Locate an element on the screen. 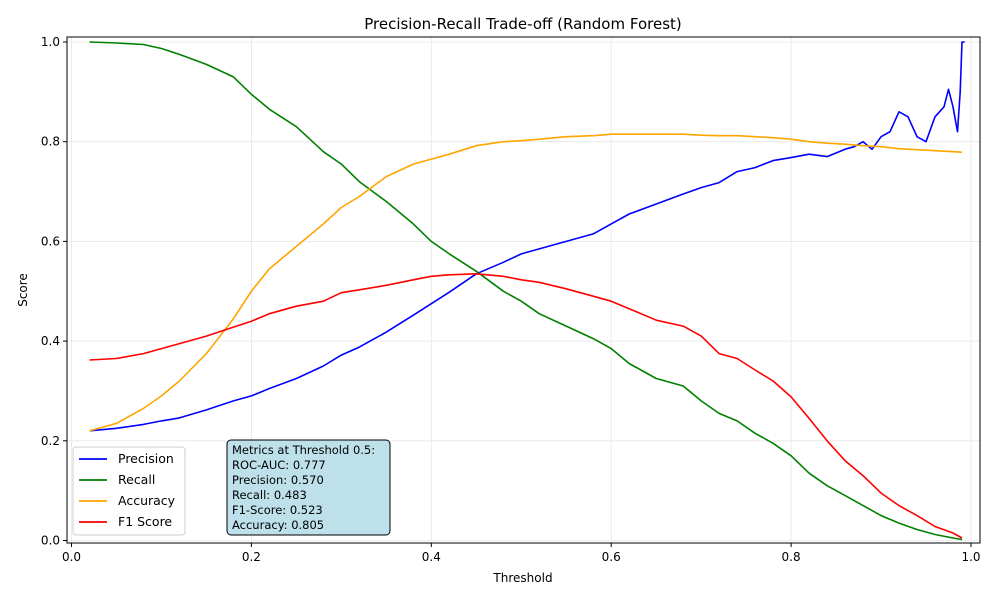 This screenshot has width=1000, height=600. x-tick-label: 0.4 is located at coordinates (431, 557).